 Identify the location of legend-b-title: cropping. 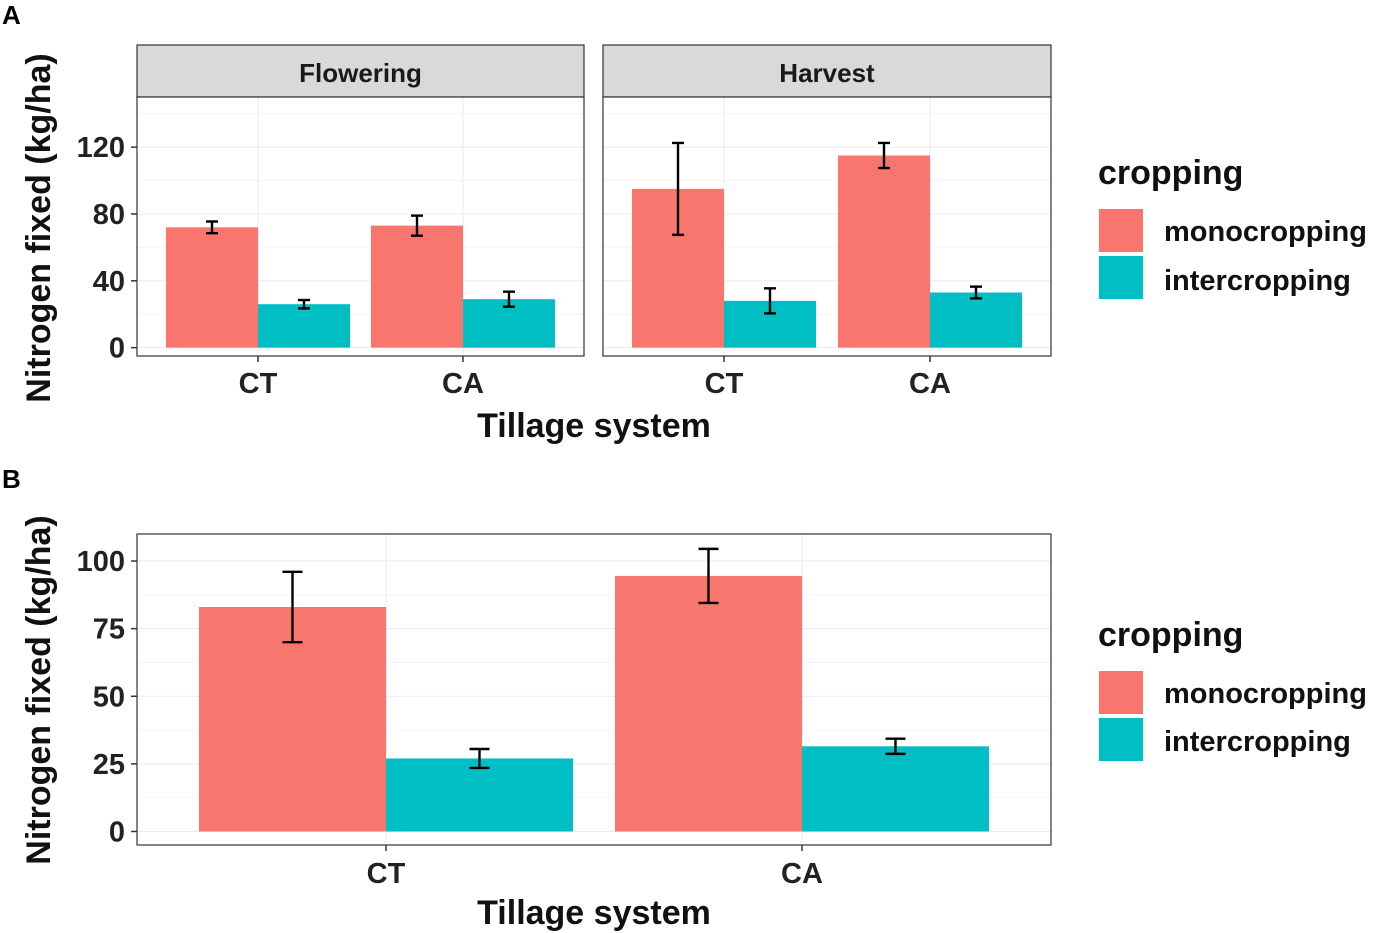
(1170, 635).